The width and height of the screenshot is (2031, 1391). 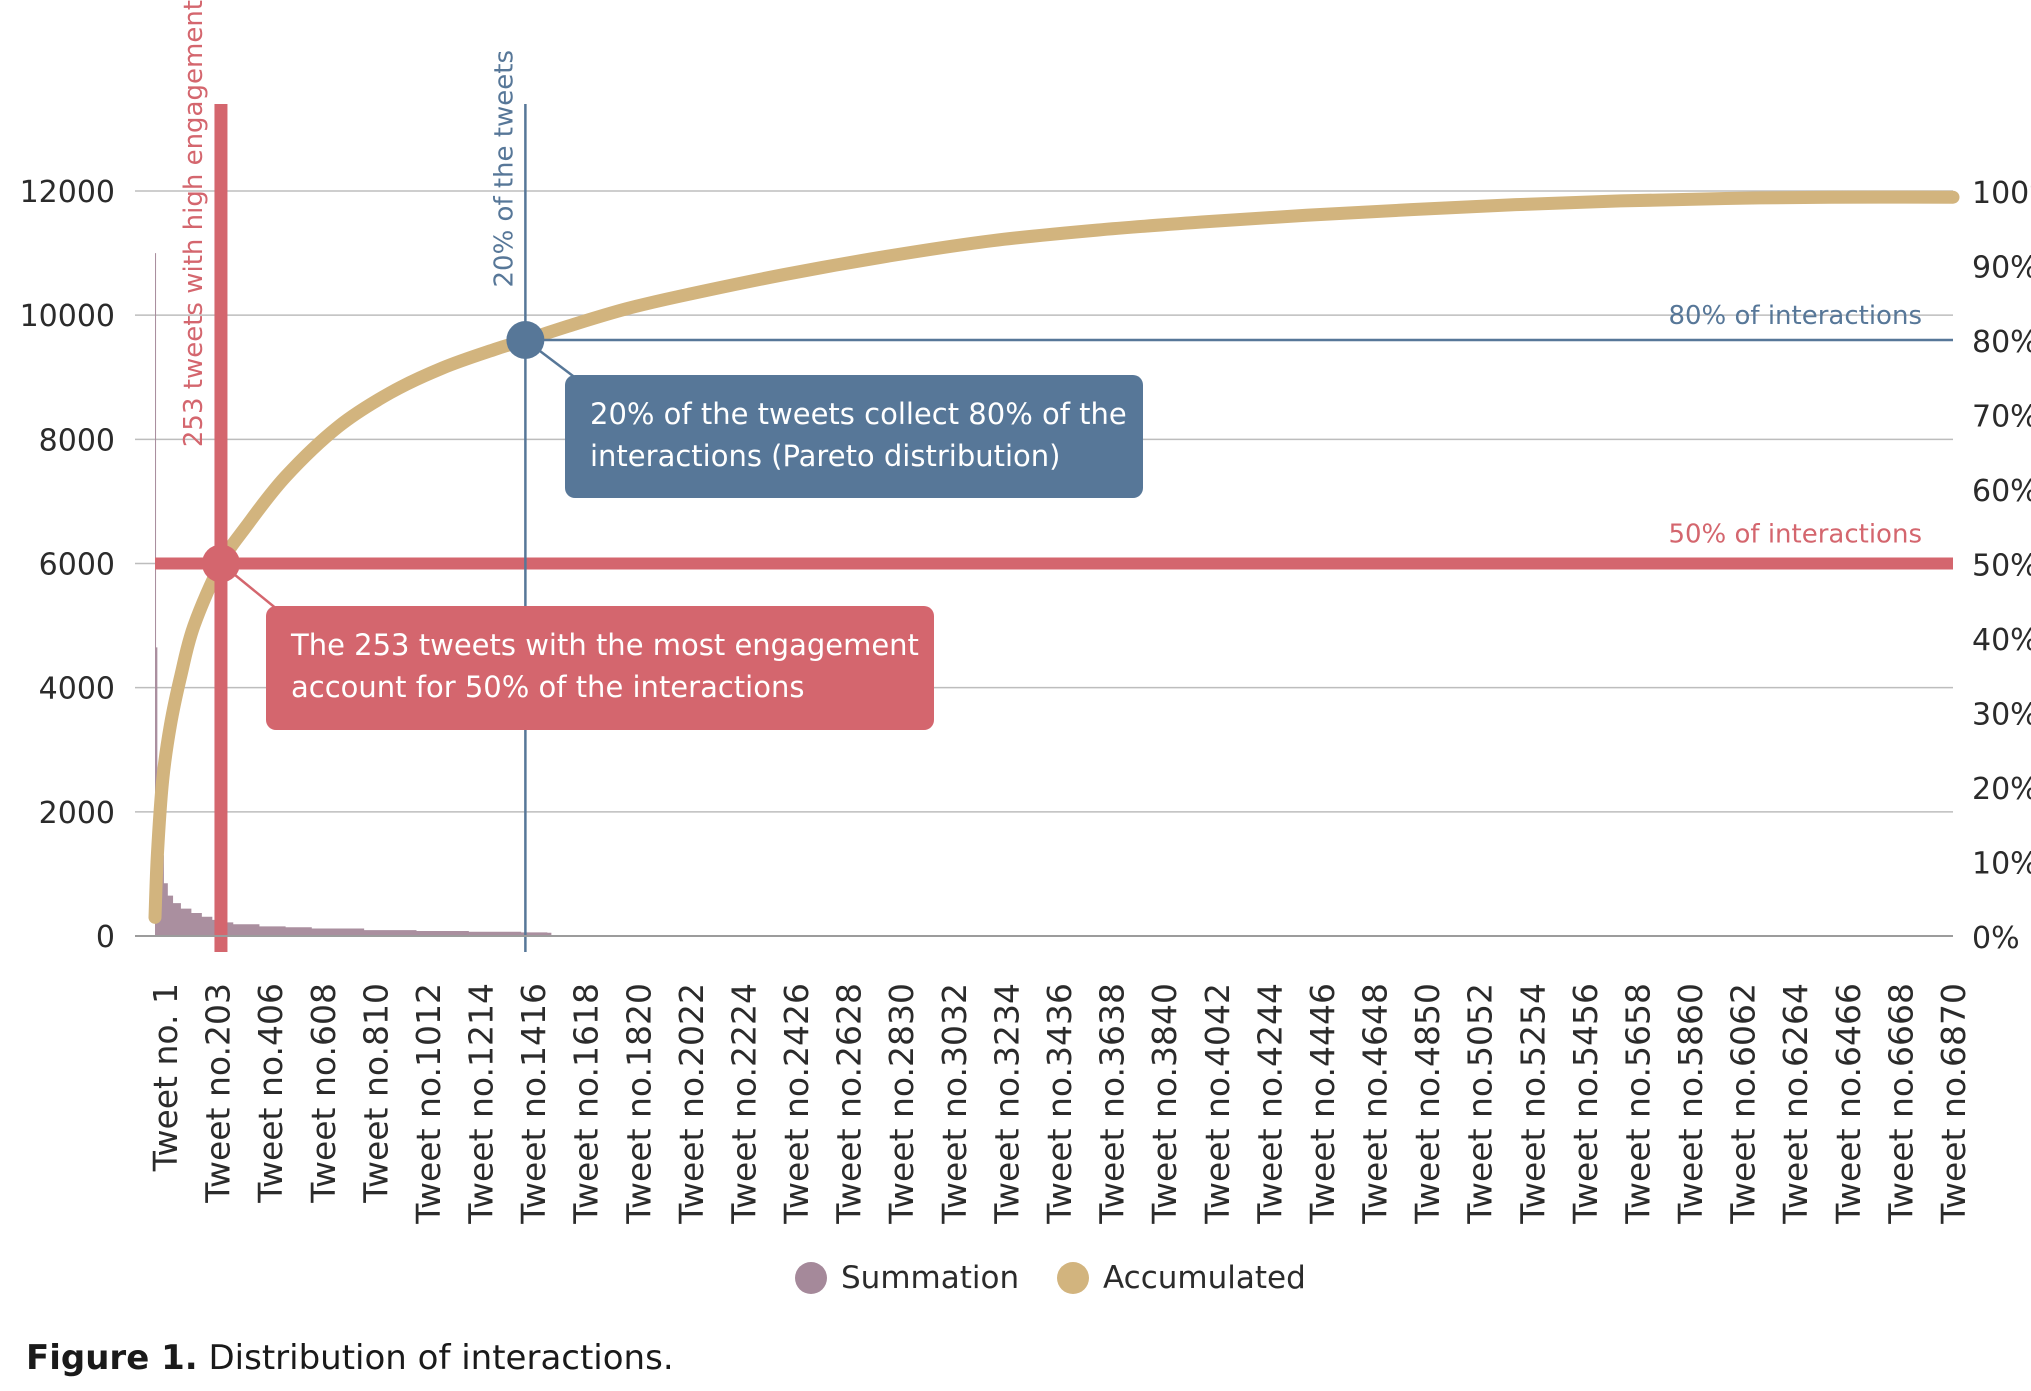 What do you see at coordinates (2001, 342) in the screenshot?
I see `y-right-tick-label: 80%` at bounding box center [2001, 342].